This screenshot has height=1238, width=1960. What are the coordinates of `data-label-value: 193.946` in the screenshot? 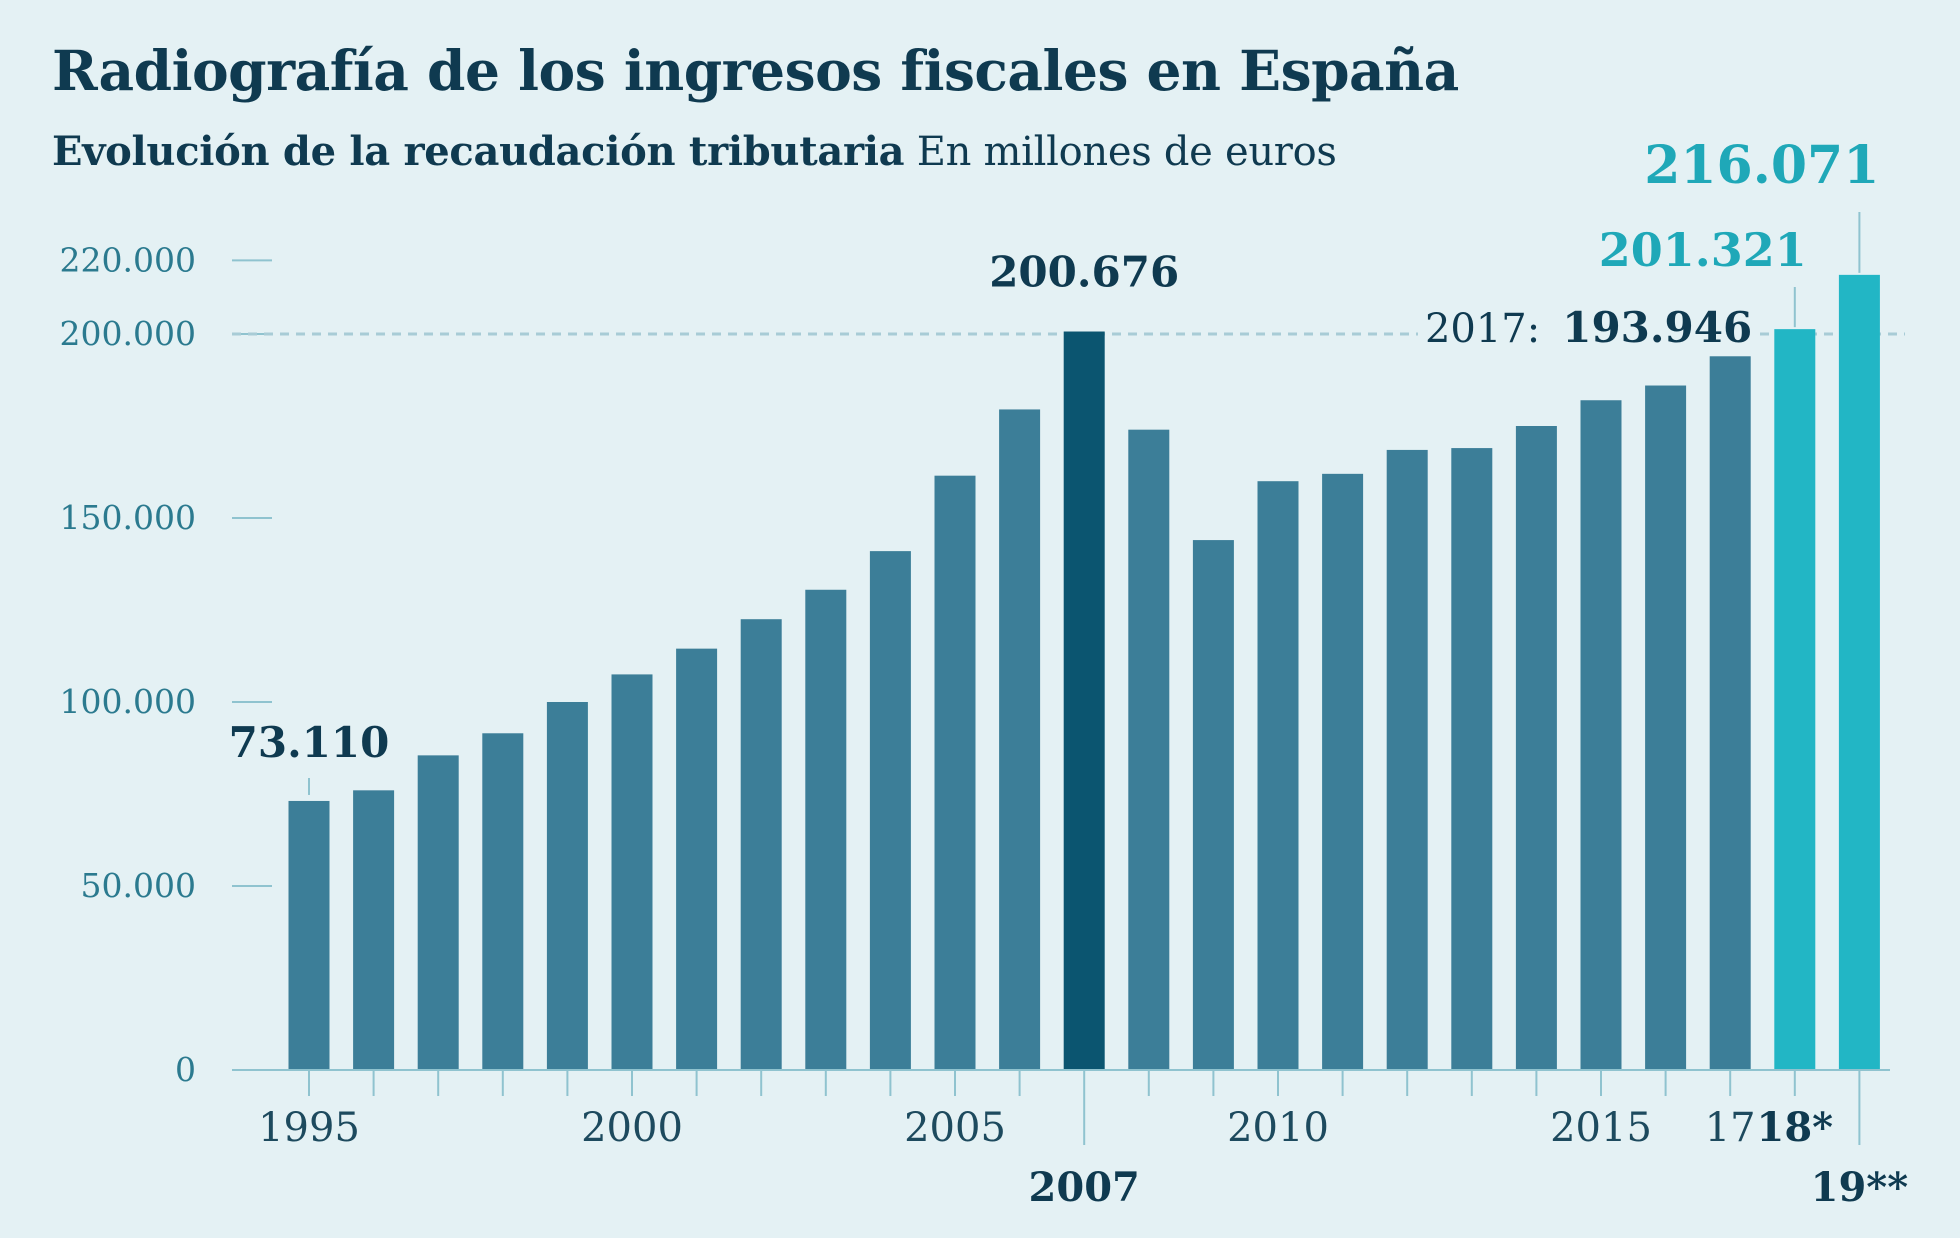 It's located at (1657, 327).